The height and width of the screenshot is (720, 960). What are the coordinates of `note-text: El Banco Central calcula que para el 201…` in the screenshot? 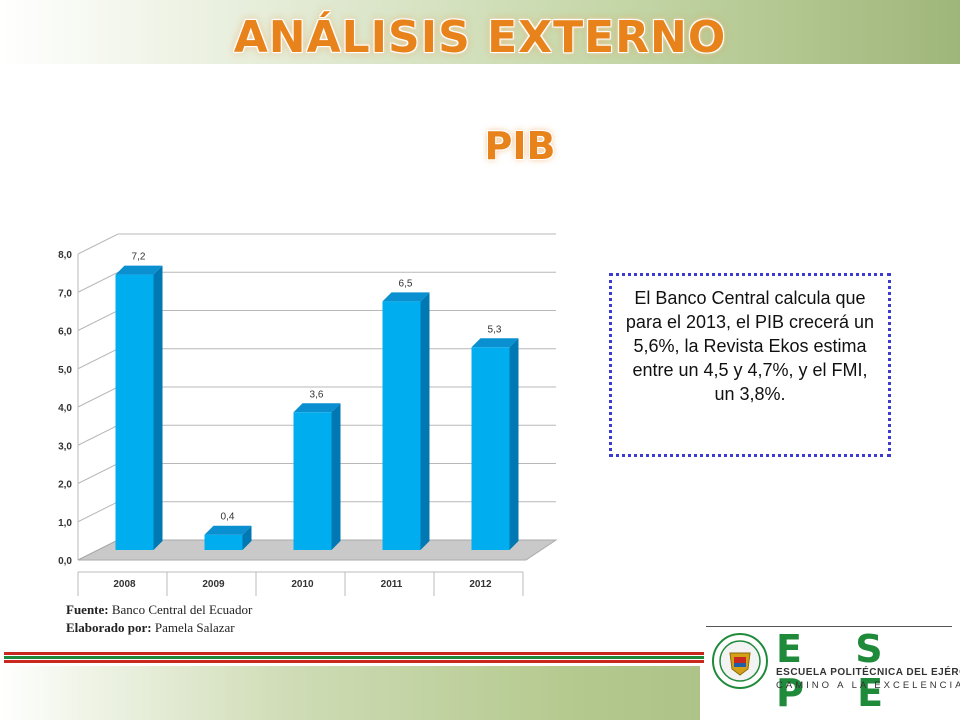 It's located at (750, 346).